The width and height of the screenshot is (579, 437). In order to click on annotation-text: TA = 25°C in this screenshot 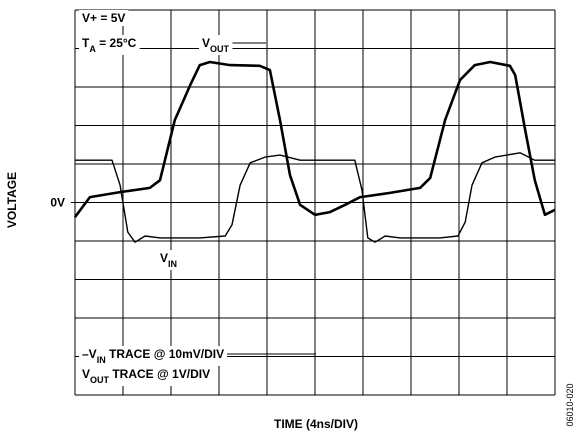, I will do `click(109, 45)`.